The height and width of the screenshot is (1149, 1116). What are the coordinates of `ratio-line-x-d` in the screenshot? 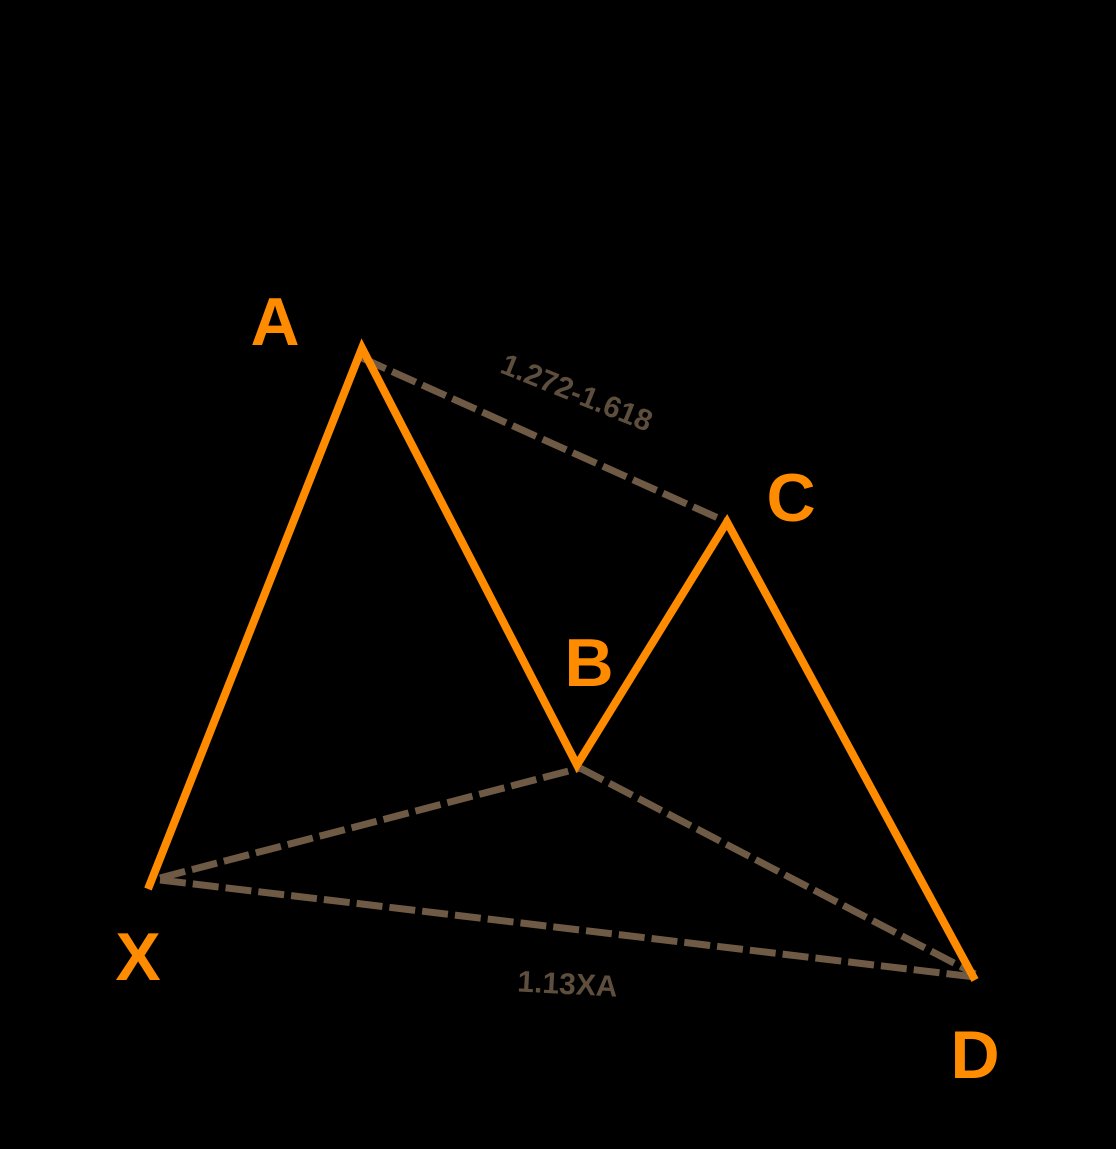 It's located at (567, 928).